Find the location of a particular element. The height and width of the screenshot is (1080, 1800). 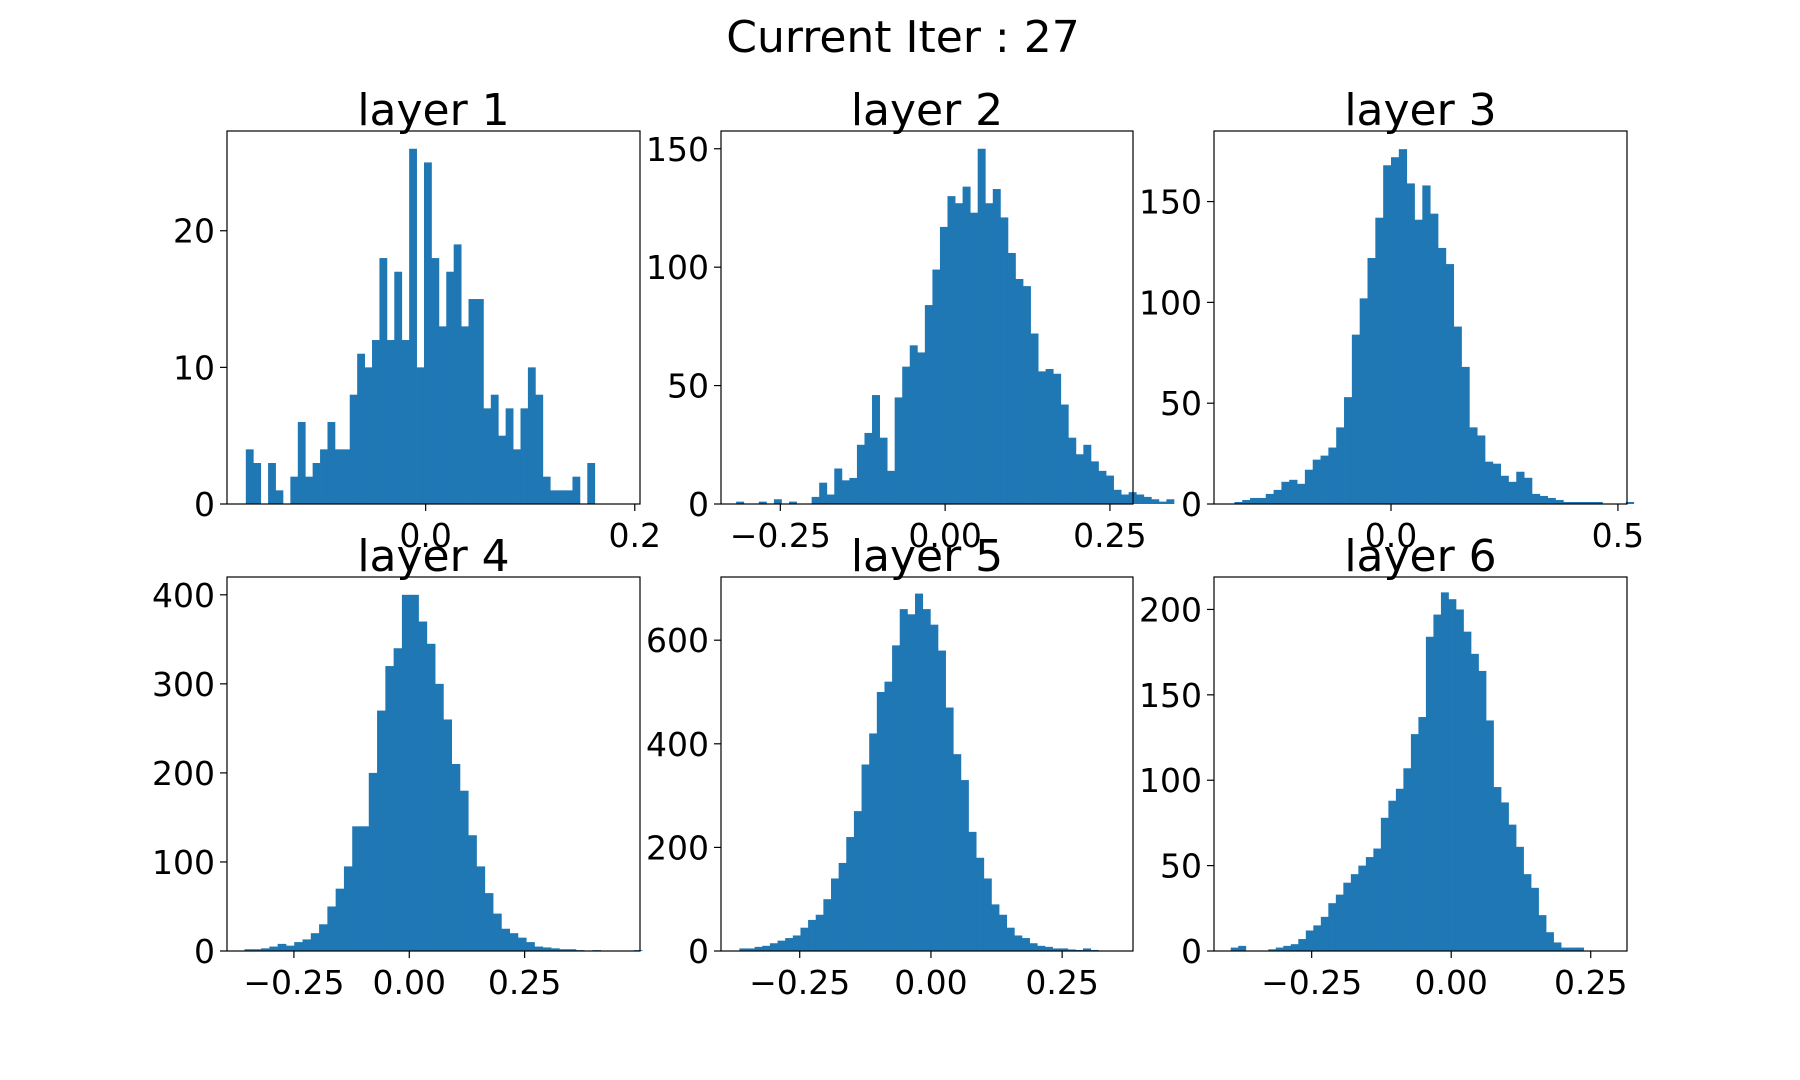

panel-layer-3: 0.0 0.5 0 50 100 150 layer 3 is located at coordinates (1391, 320).